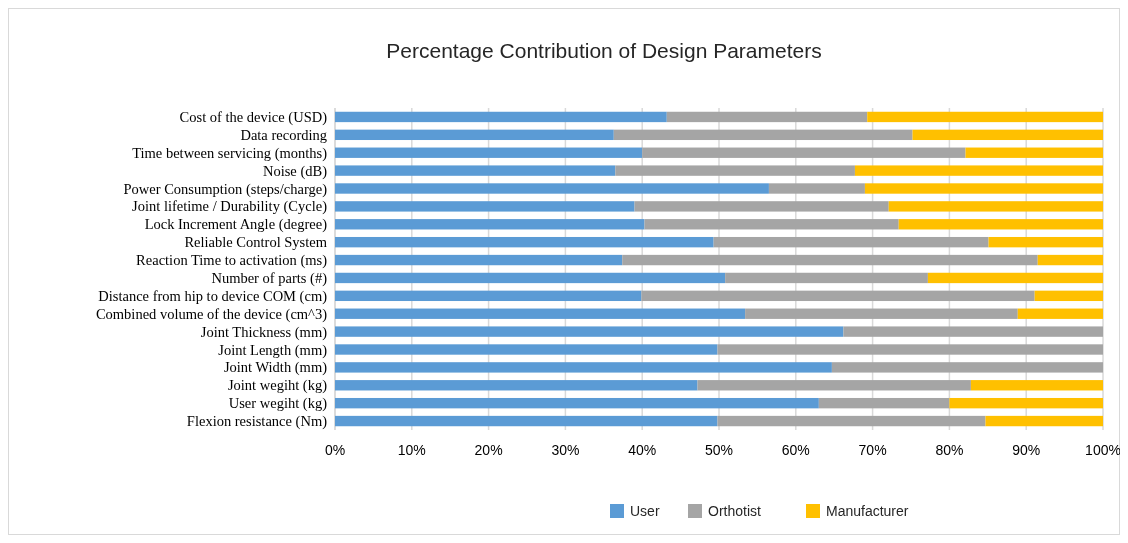 The height and width of the screenshot is (543, 1128). What do you see at coordinates (295, 171) in the screenshot?
I see `y-tick-label: Noise (dB)` at bounding box center [295, 171].